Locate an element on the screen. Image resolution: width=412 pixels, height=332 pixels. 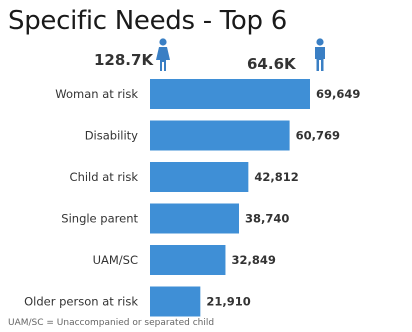
category-label-2: Child at risk is located at coordinates (104, 177).